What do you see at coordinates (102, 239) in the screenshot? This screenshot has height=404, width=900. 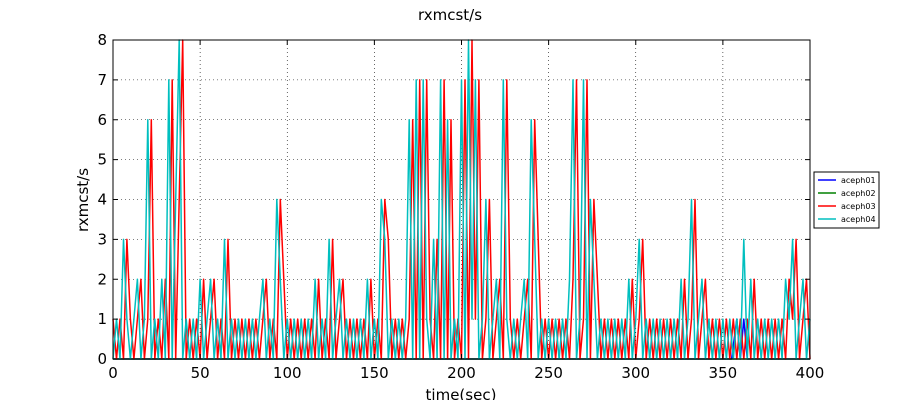 I see `y-tick-label: 3` at bounding box center [102, 239].